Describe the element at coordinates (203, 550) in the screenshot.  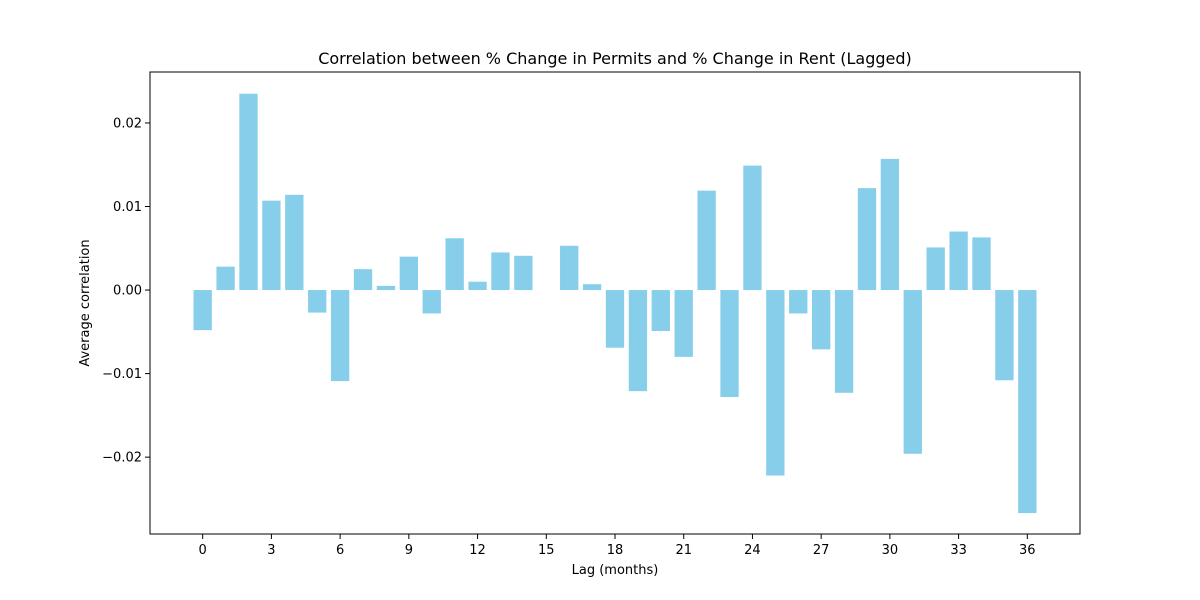
I see `x-tick-label: 0` at that location.